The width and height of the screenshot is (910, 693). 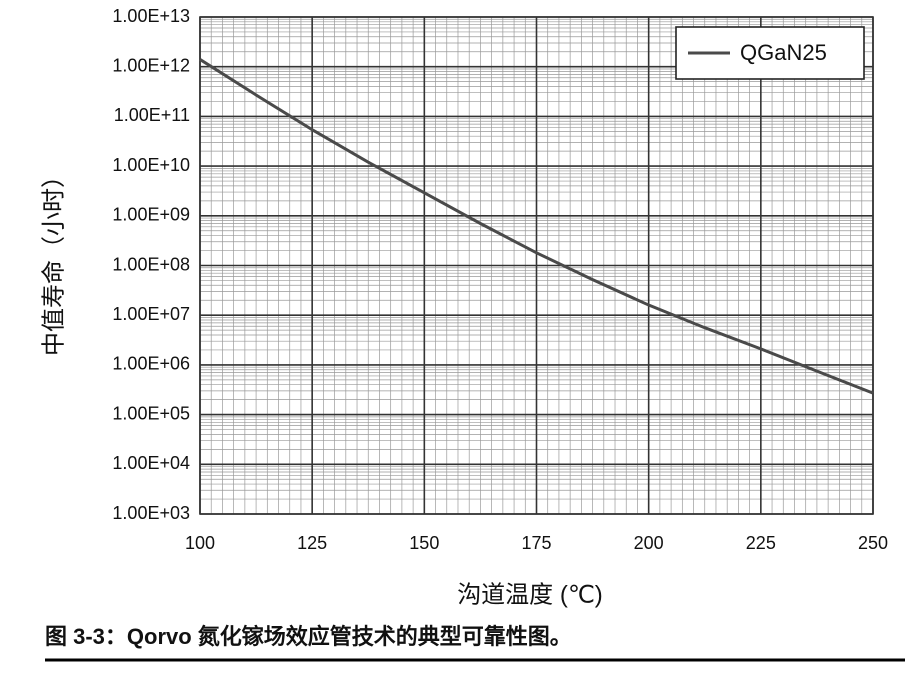 What do you see at coordinates (308, 636) in the screenshot?
I see `caption: 图 3-3：Qorvo 氮化镓场效应管技术的典型可靠性图。` at bounding box center [308, 636].